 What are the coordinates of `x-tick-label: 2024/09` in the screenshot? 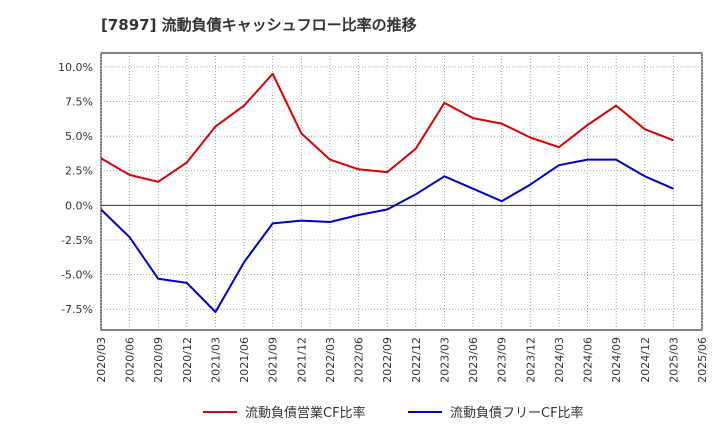 It's located at (616, 360).